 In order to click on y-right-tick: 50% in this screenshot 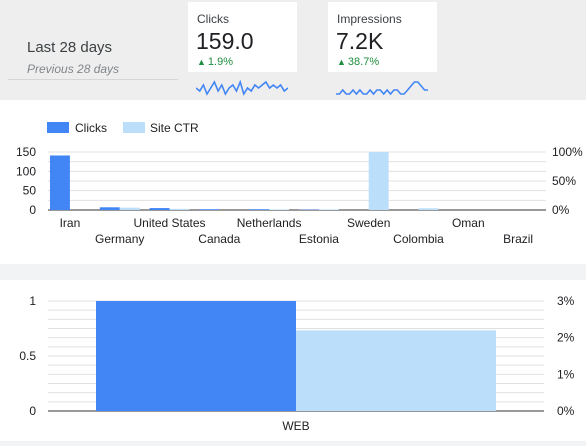, I will do `click(564, 181)`.